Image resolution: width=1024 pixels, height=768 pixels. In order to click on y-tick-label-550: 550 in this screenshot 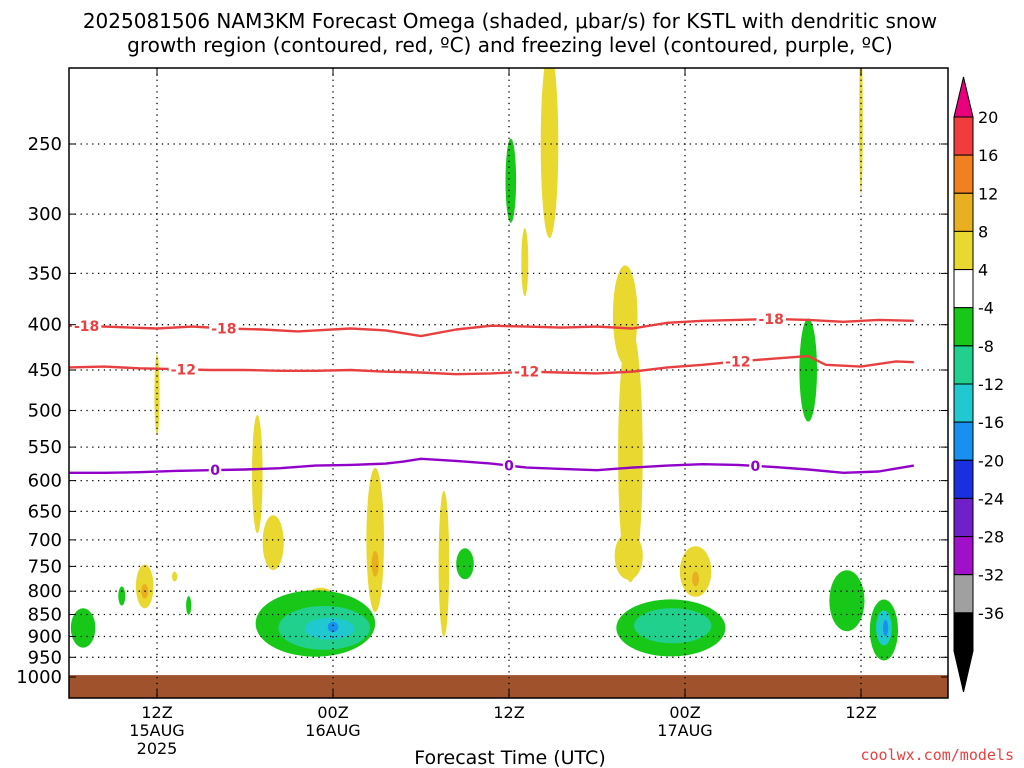, I will do `click(45, 447)`.